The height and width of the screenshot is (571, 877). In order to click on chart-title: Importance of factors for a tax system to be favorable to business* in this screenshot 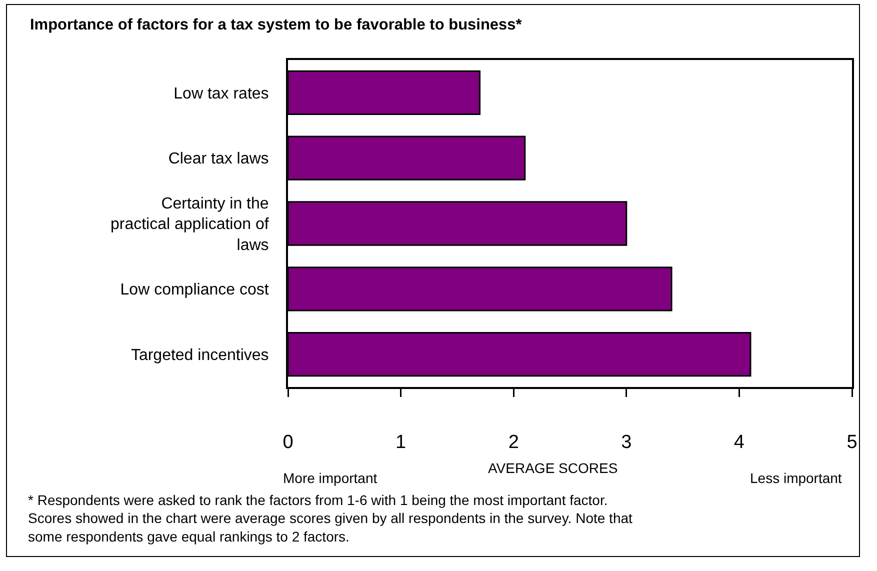, I will do `click(276, 25)`.